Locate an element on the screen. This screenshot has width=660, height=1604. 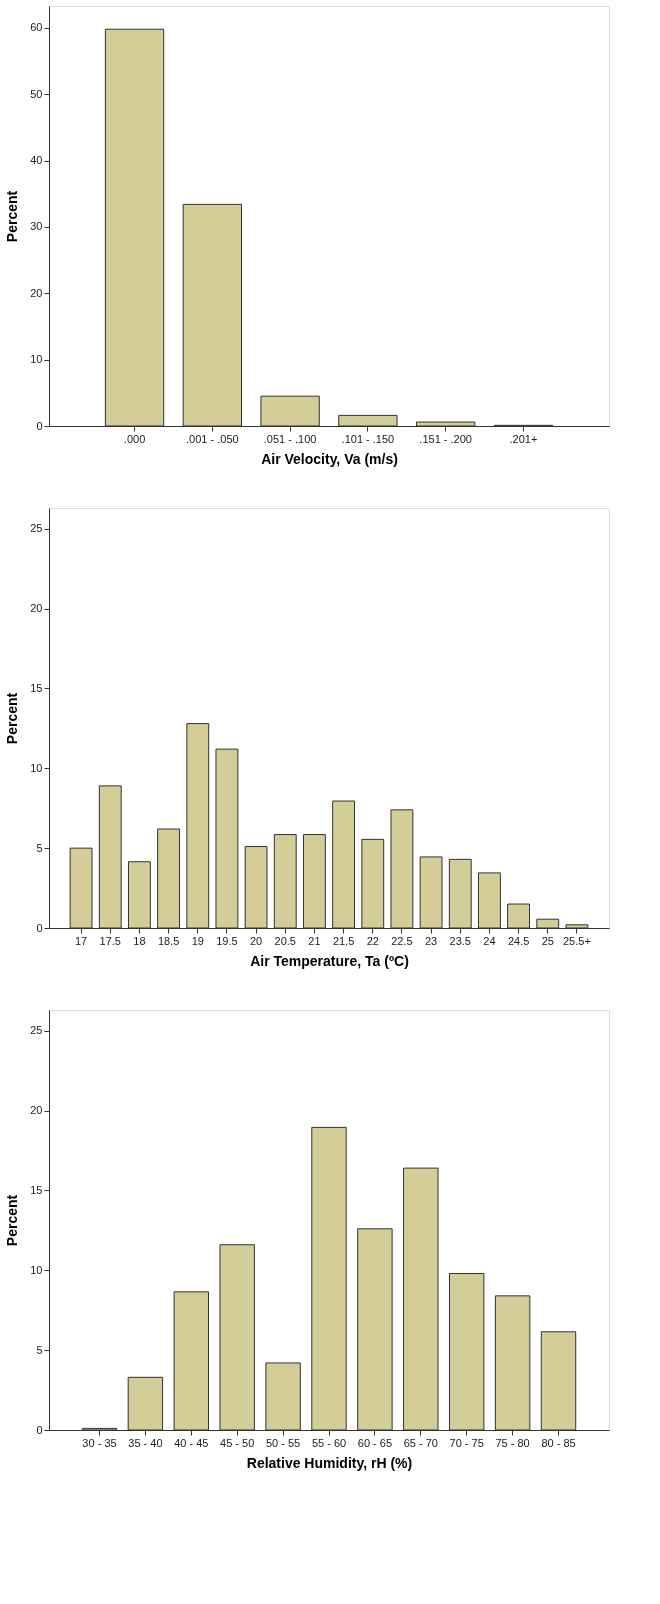
x-axis-title: Relative Humidity, rH (%) is located at coordinates (329, 1462).